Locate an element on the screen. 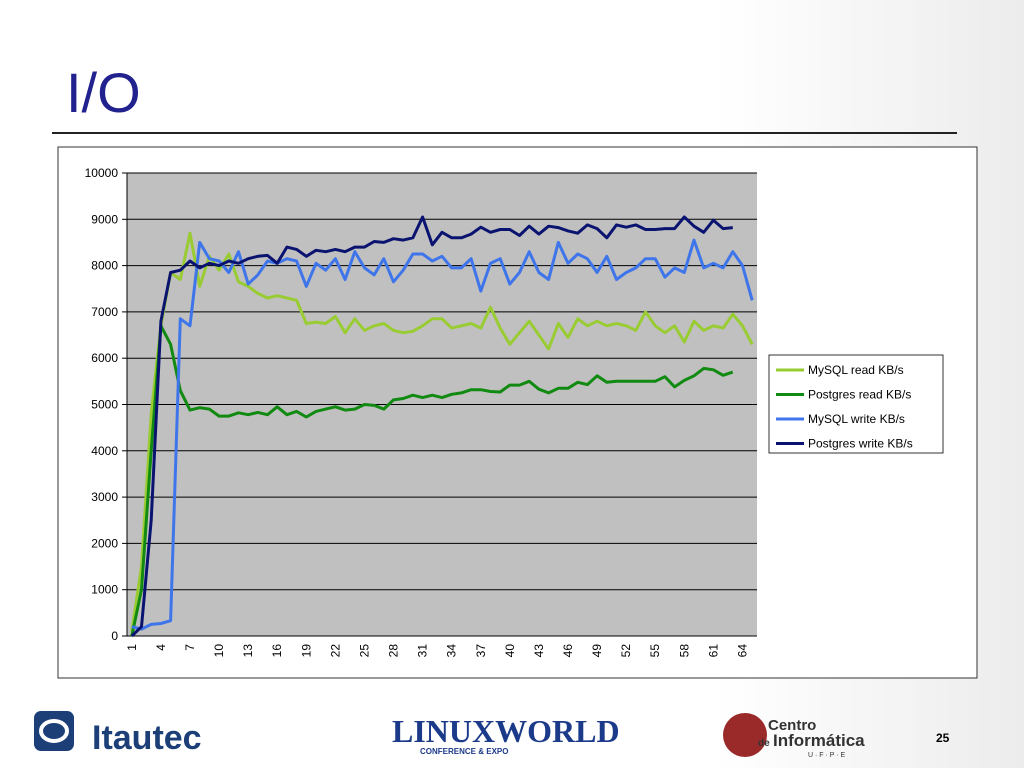  y-tick-label: 0 is located at coordinates (114, 636).